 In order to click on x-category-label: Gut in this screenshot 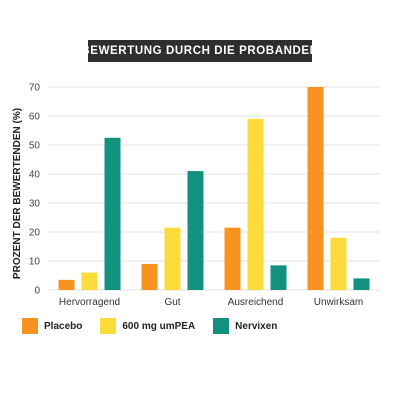, I will do `click(172, 302)`.